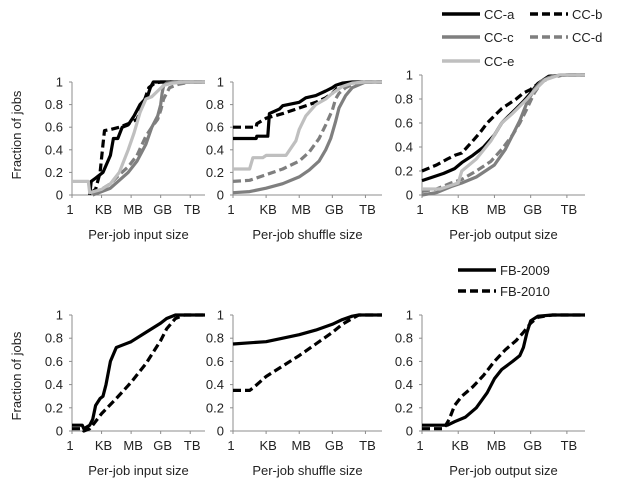 Image resolution: width=623 pixels, height=483 pixels. What do you see at coordinates (522, 38) in the screenshot?
I see `legend-cc-workloads: CC-a CC-b CC-c CC-d CC-e` at bounding box center [522, 38].